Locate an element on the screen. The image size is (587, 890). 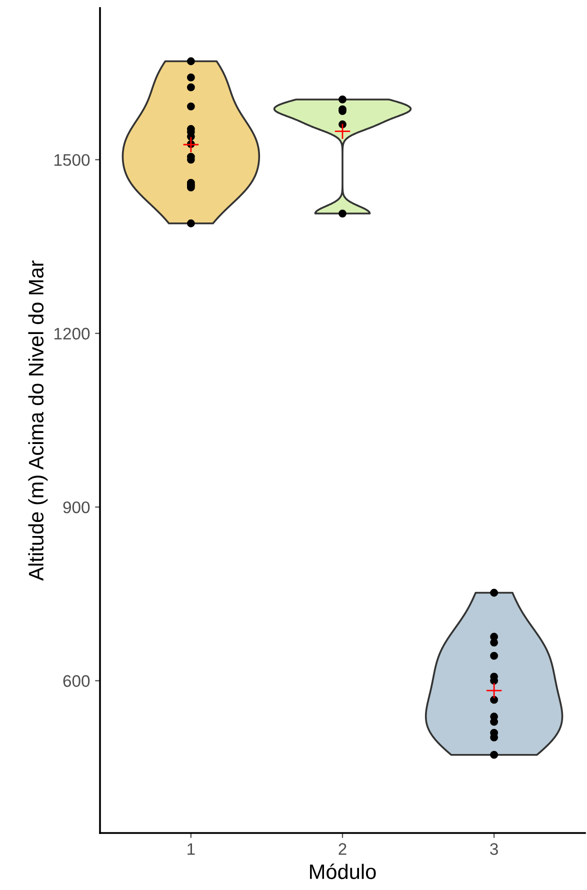
y-tick-label: 1200 is located at coordinates (72, 334).